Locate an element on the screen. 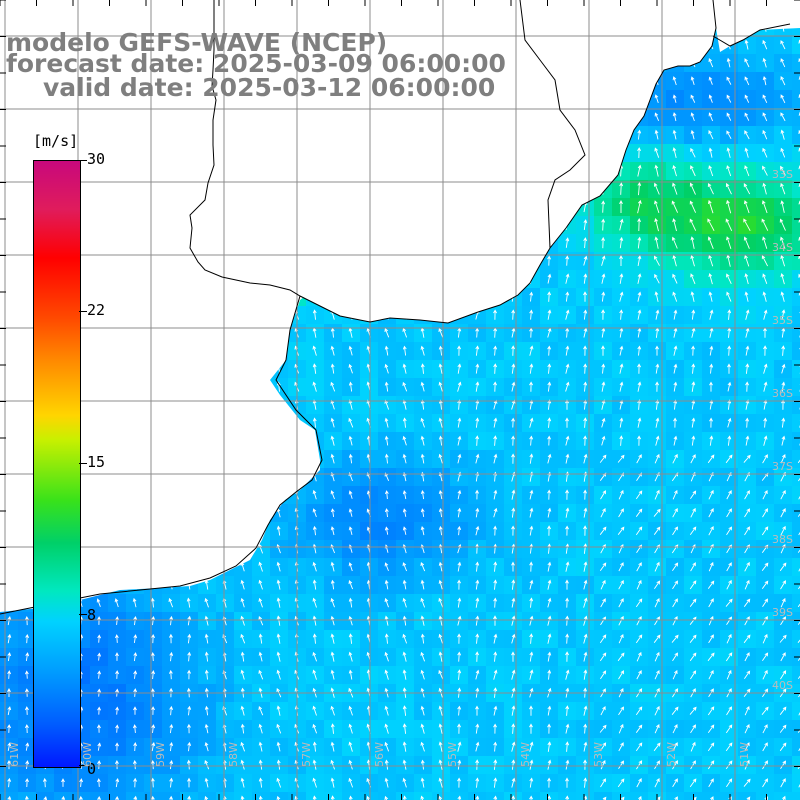 The height and width of the screenshot is (800, 800). longitude-label: 58W is located at coordinates (233, 754).